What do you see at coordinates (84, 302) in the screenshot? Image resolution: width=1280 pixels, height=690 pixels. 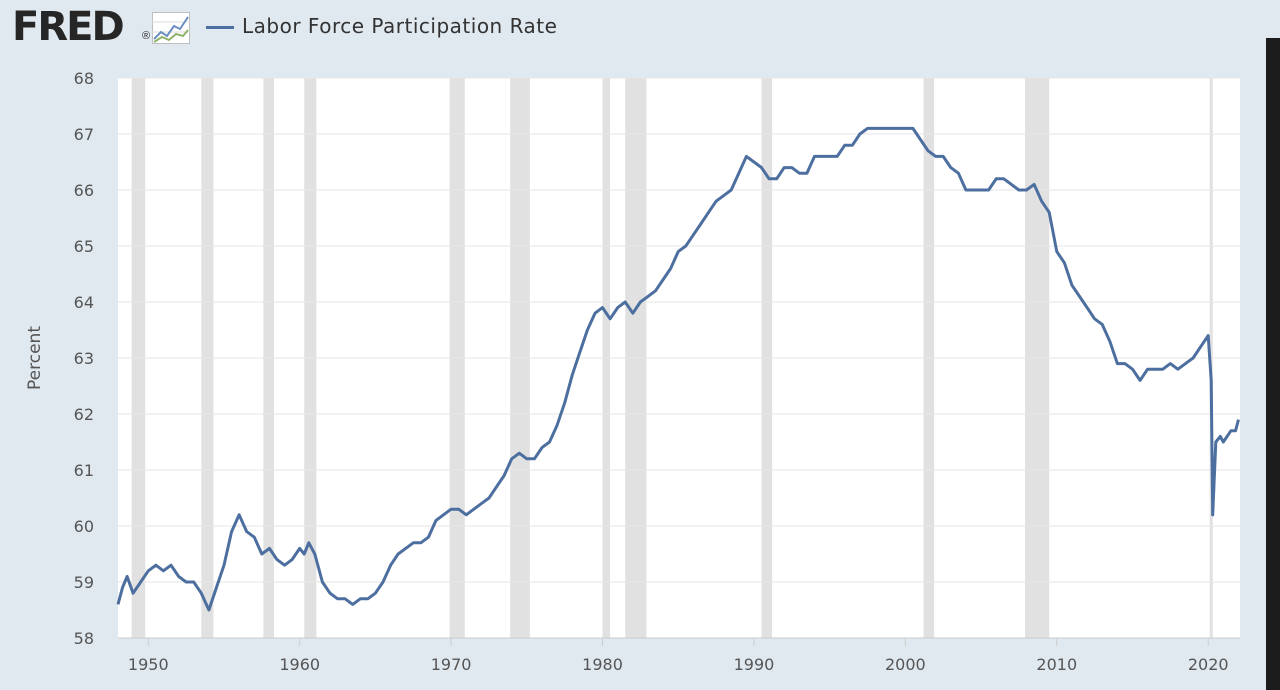 I see `y-tick-label: 64` at bounding box center [84, 302].